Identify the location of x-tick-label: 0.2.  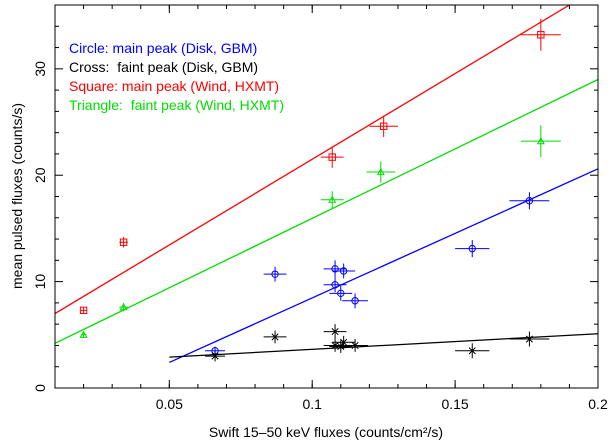
(598, 404).